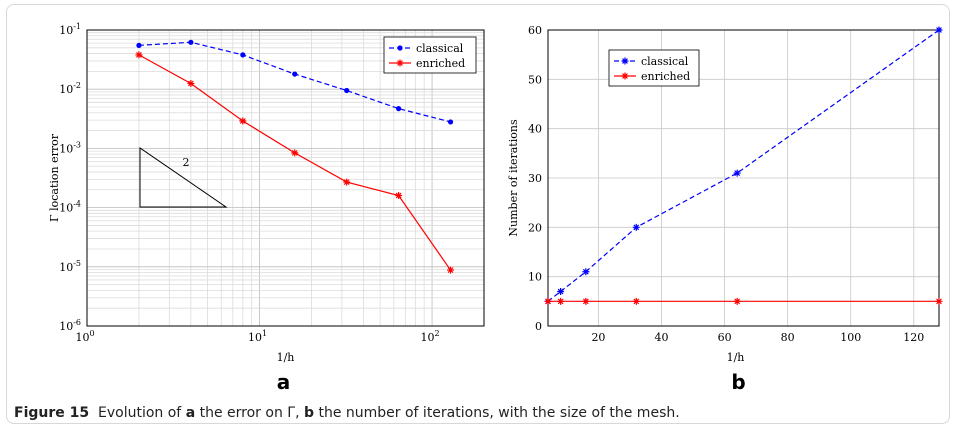 This screenshot has width=957, height=434. What do you see at coordinates (70, 29) in the screenshot?
I see `y-tick-label: 10⁻¹` at bounding box center [70, 29].